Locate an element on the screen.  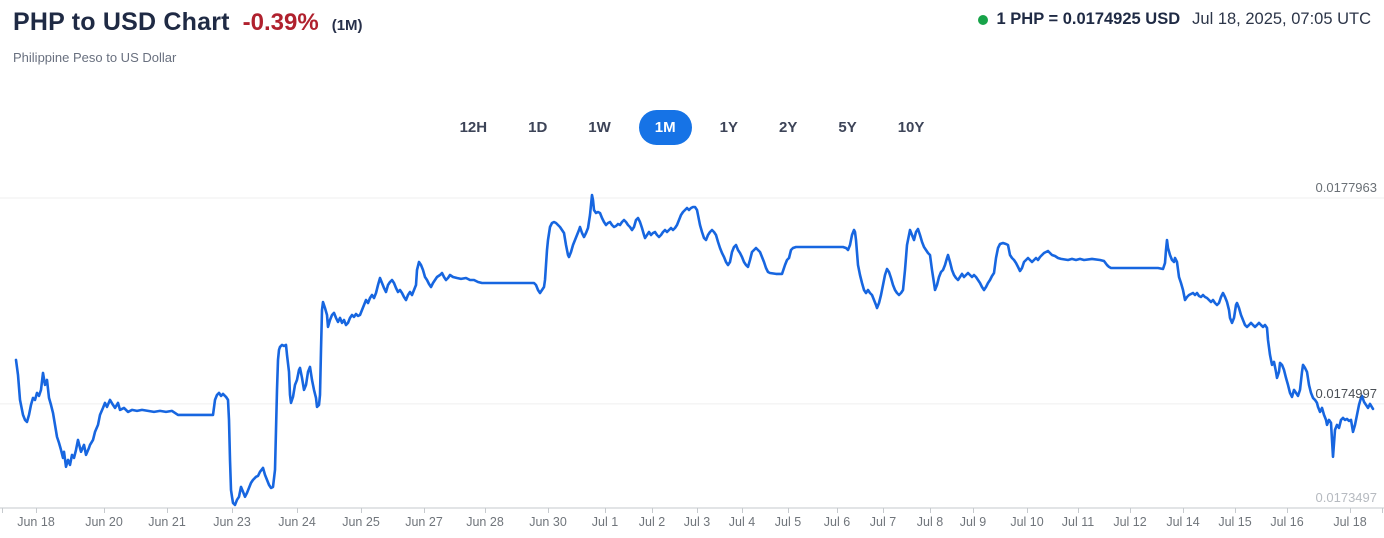
x-axis-label: Jun 23 is located at coordinates (232, 522).